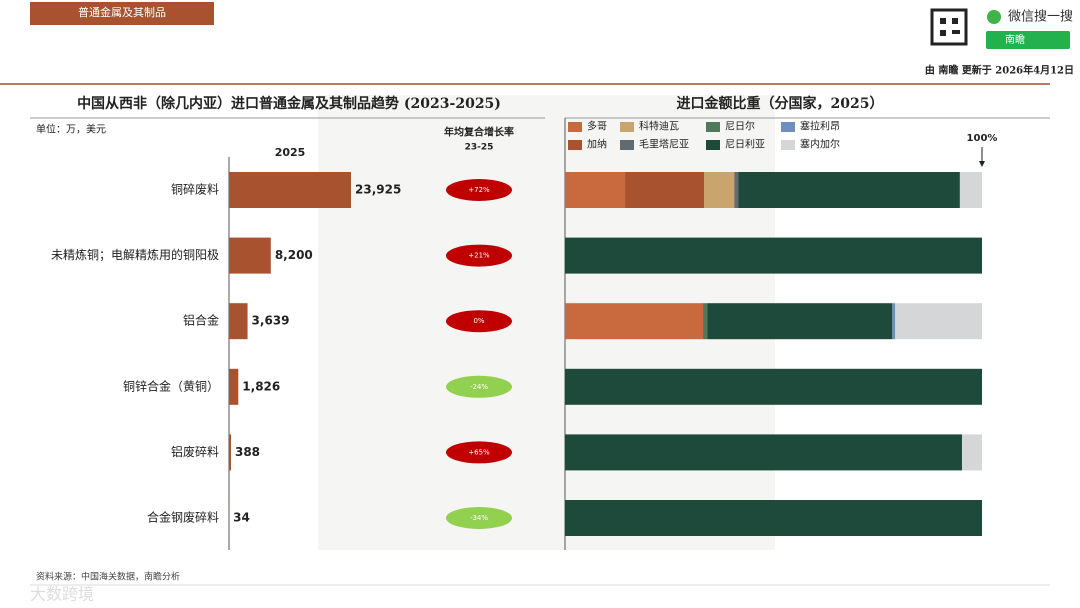 Image resolution: width=1080 pixels, height=608 pixels. What do you see at coordinates (597, 126) in the screenshot?
I see `legend-label: 多哥` at bounding box center [597, 126].